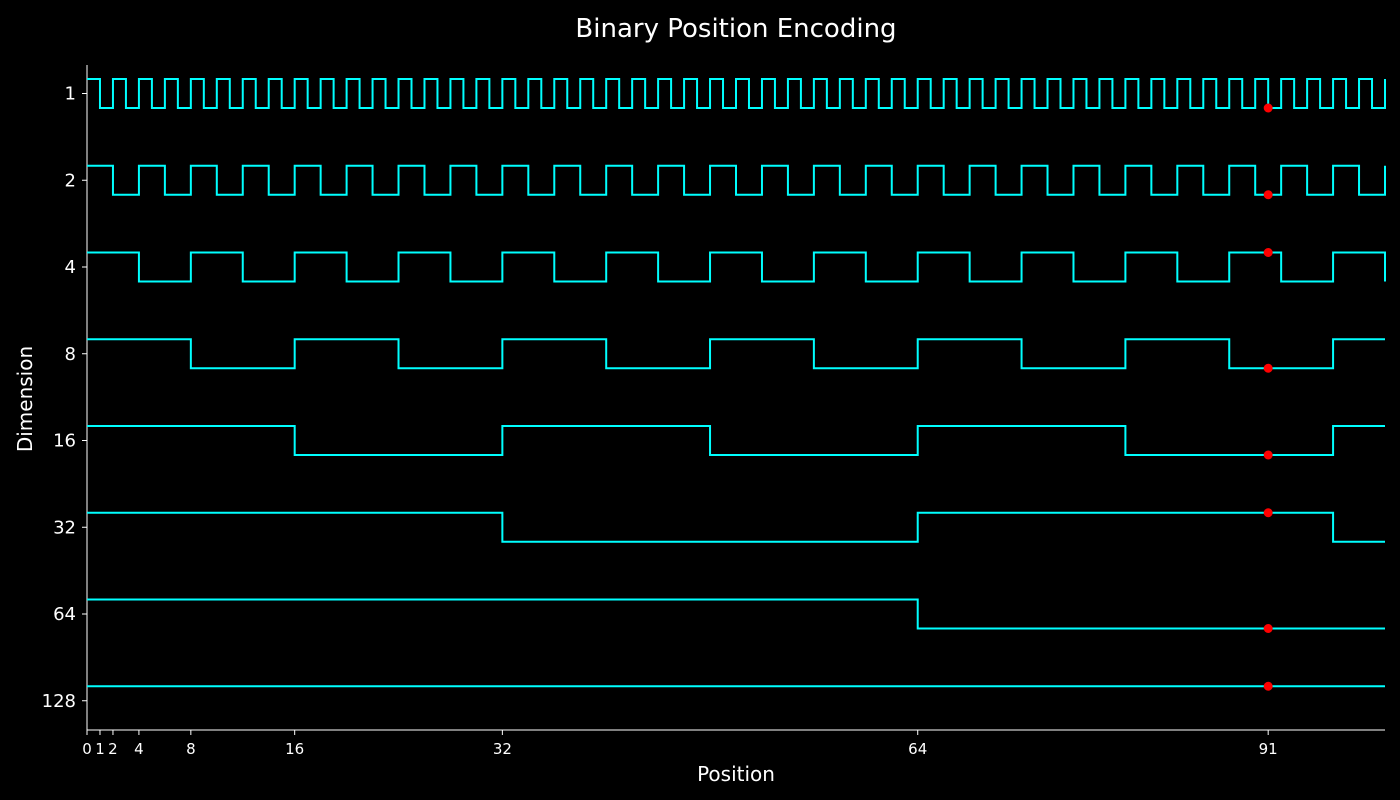 This screenshot has height=800, width=1400. I want to click on y-tick-label: 8, so click(70, 354).